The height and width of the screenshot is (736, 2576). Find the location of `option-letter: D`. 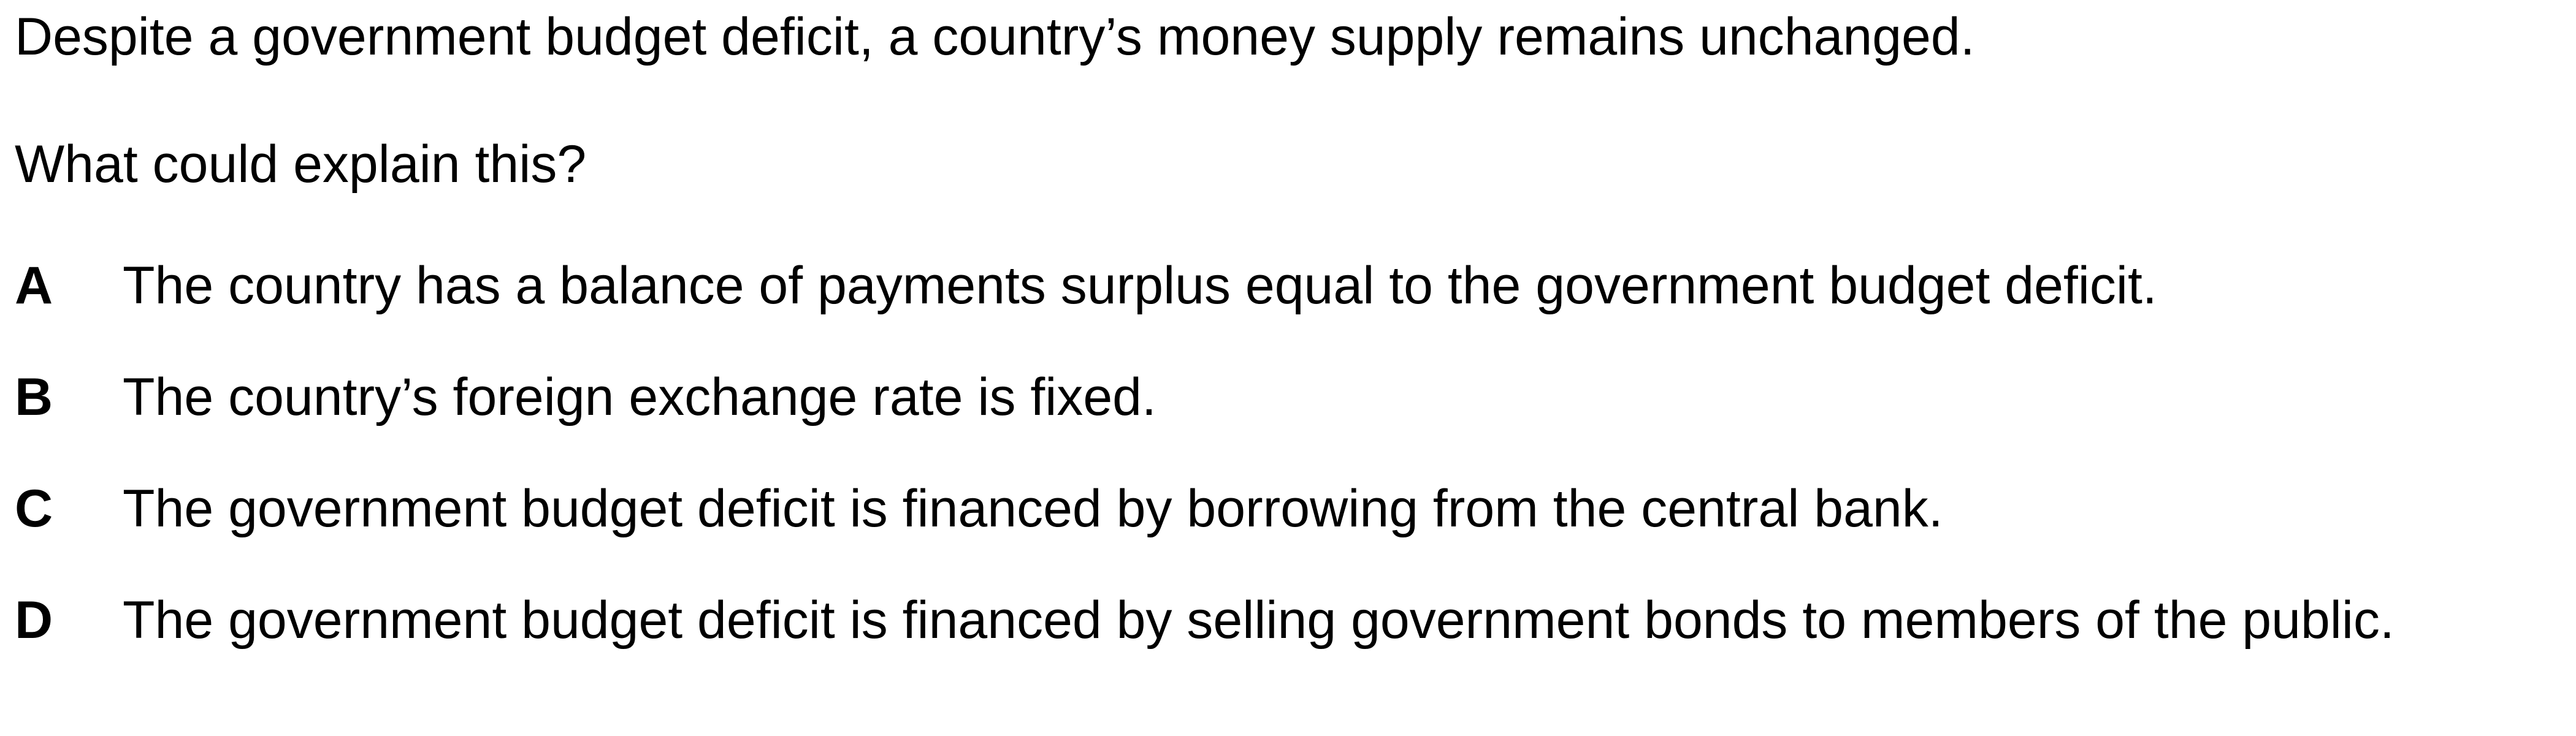

option-letter: D is located at coordinates (34, 620).